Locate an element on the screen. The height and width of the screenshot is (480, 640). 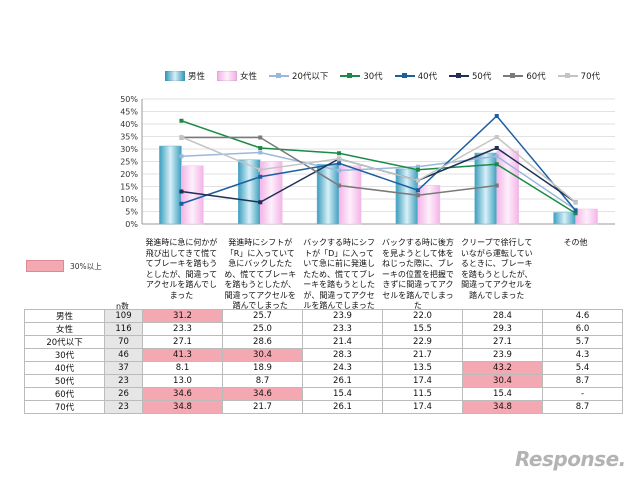
legend-item: 50代 is located at coordinates (470, 76).